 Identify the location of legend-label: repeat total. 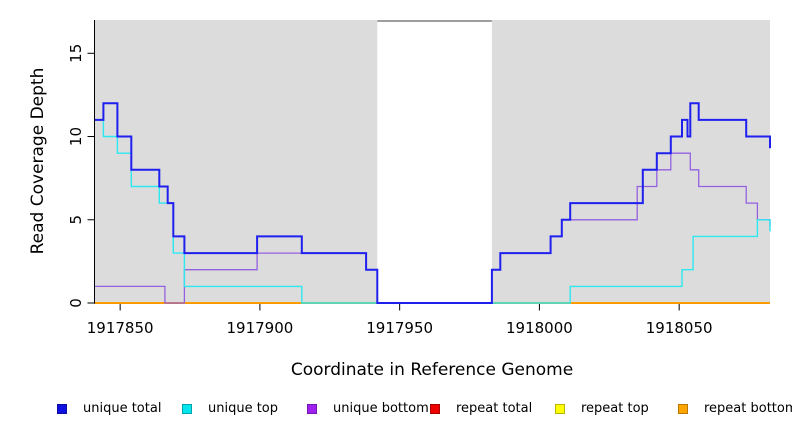
(494, 408).